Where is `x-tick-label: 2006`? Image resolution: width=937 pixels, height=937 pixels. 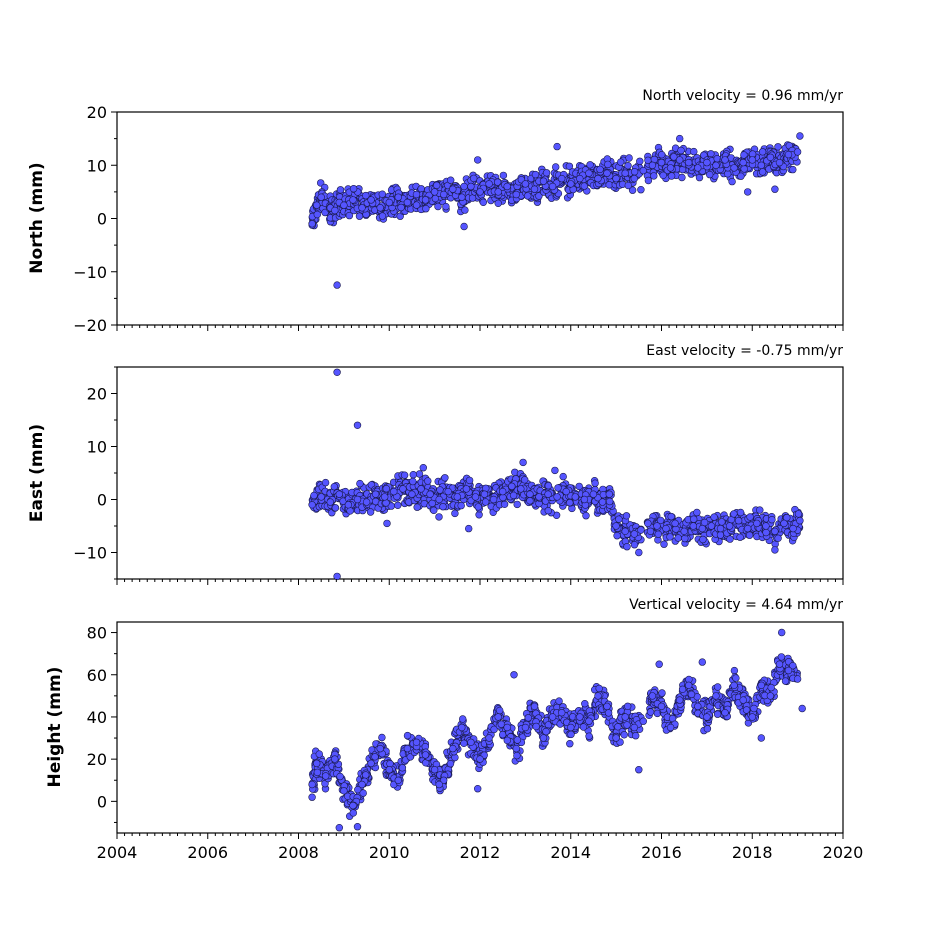 x-tick-label: 2006 is located at coordinates (207, 852).